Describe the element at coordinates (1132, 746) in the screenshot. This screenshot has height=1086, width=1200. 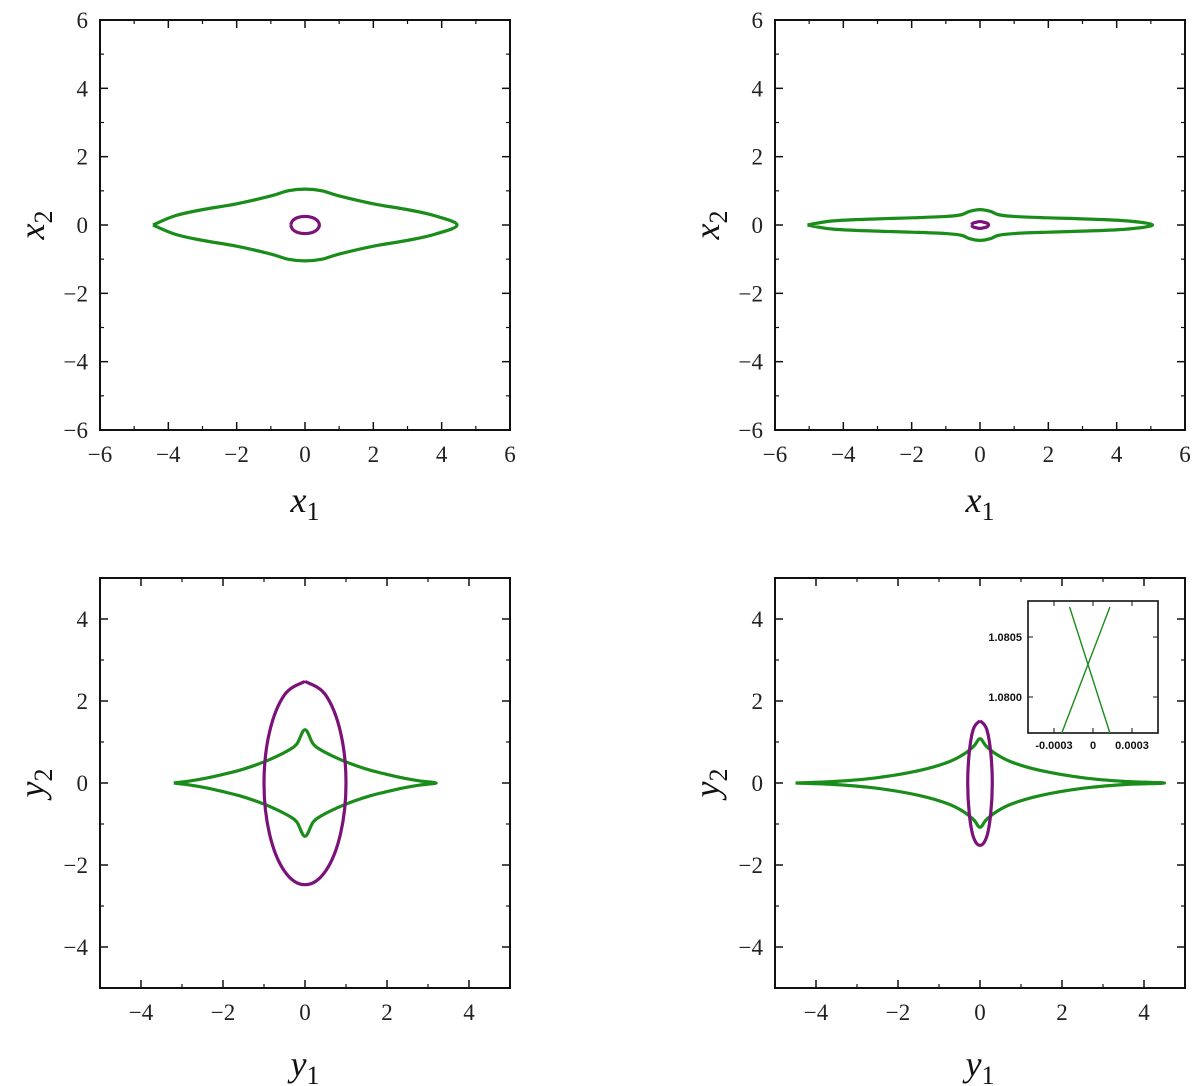
I see `inset-x-tick-label: 0.0003` at that location.